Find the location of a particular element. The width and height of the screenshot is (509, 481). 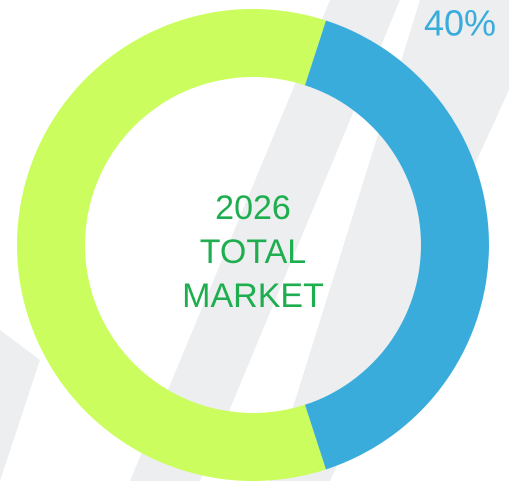

center-label-line: TOTAL is located at coordinates (253, 252).